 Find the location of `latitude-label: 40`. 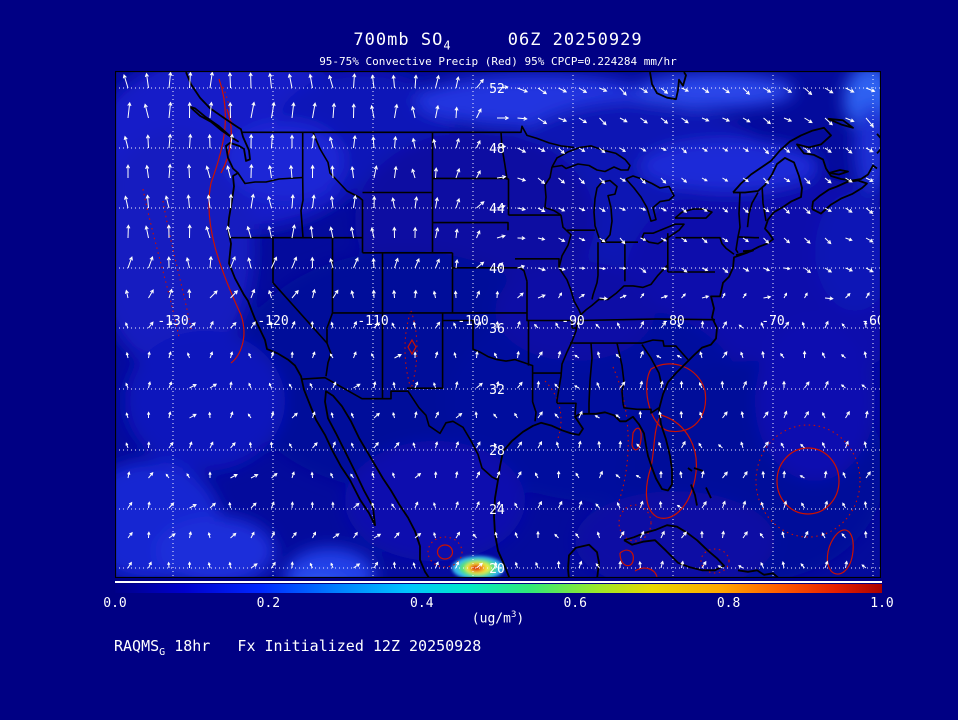

latitude-label: 40 is located at coordinates (497, 269).